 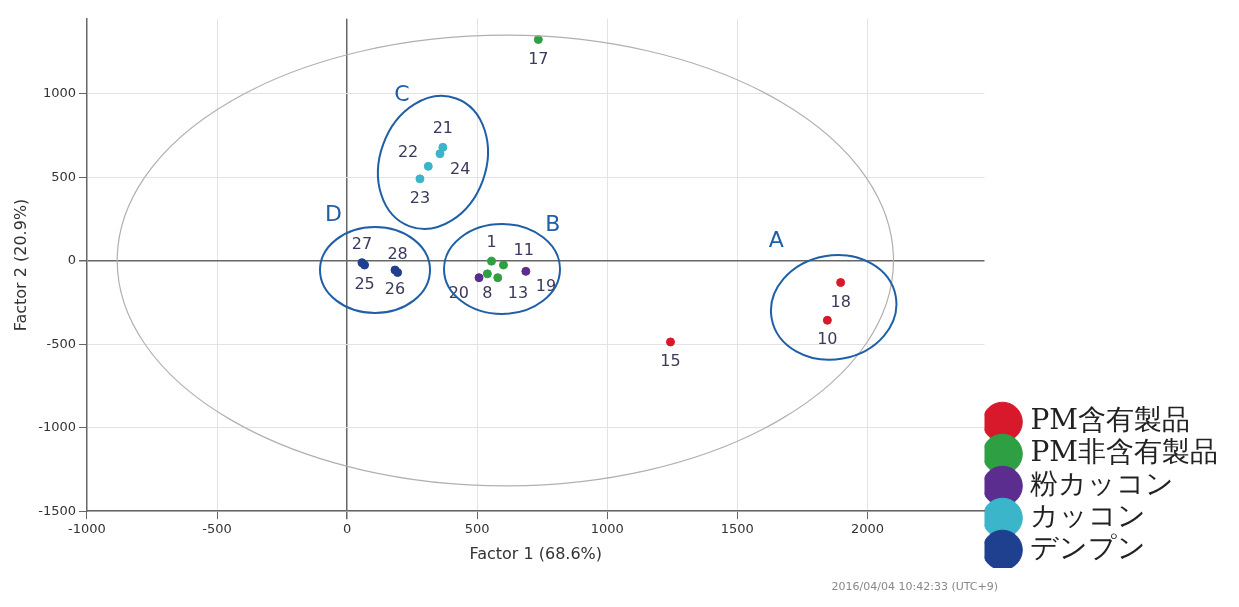 What do you see at coordinates (59, 93) in the screenshot?
I see `y-tick-label: 1000` at bounding box center [59, 93].